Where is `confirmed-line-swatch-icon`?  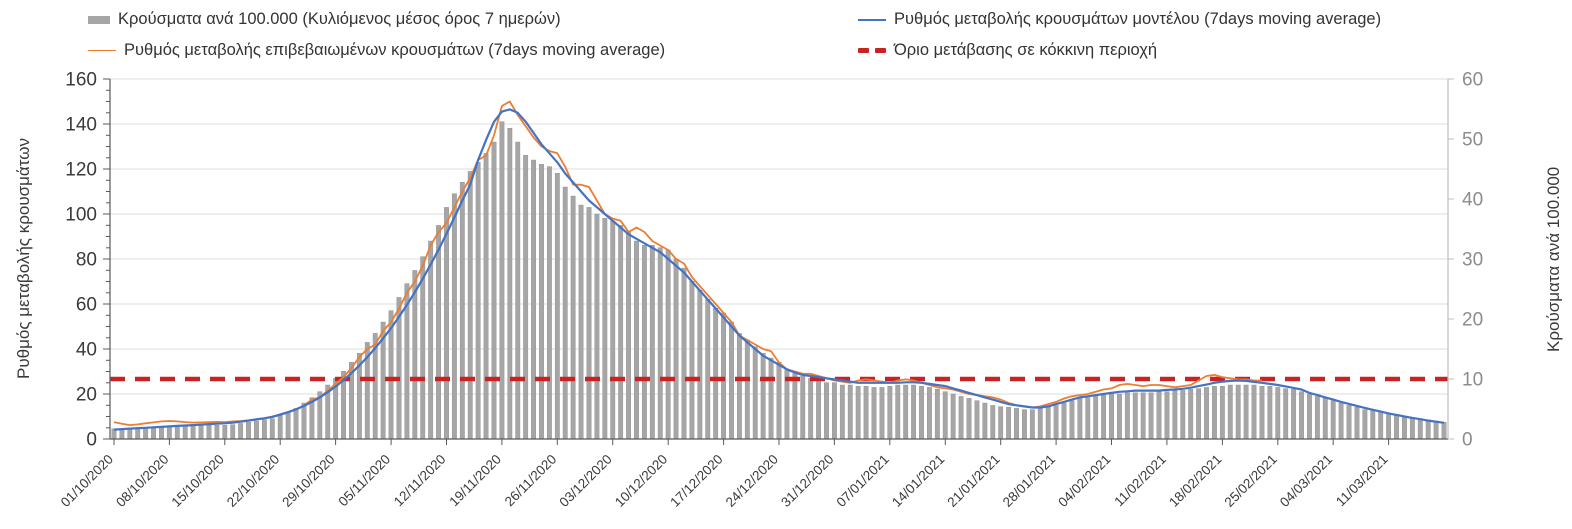
confirmed-line-swatch-icon is located at coordinates (102, 50).